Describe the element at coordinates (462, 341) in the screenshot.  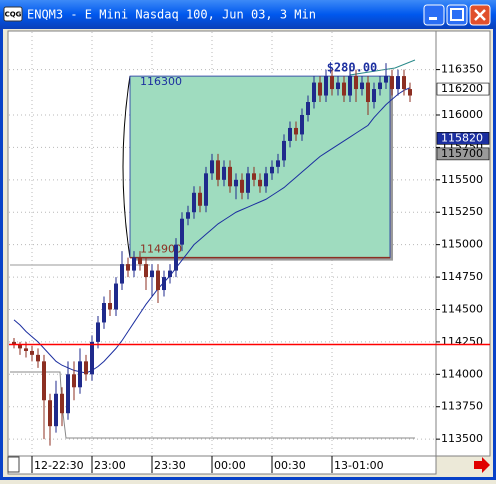
I see `y-tick-label: 114250` at that location.